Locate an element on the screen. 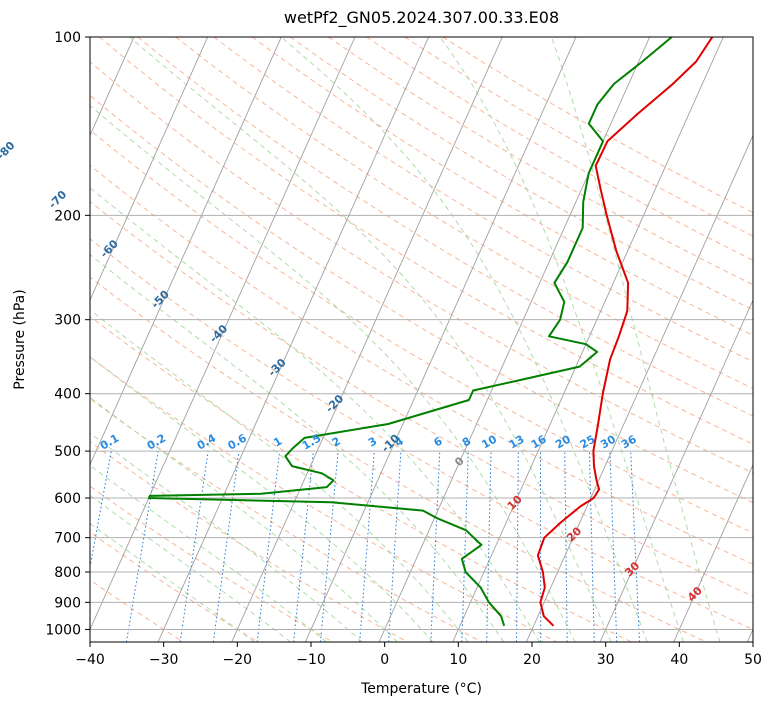 The height and width of the screenshot is (708, 775). moist-adiabat-label: 10 is located at coordinates (515, 503).